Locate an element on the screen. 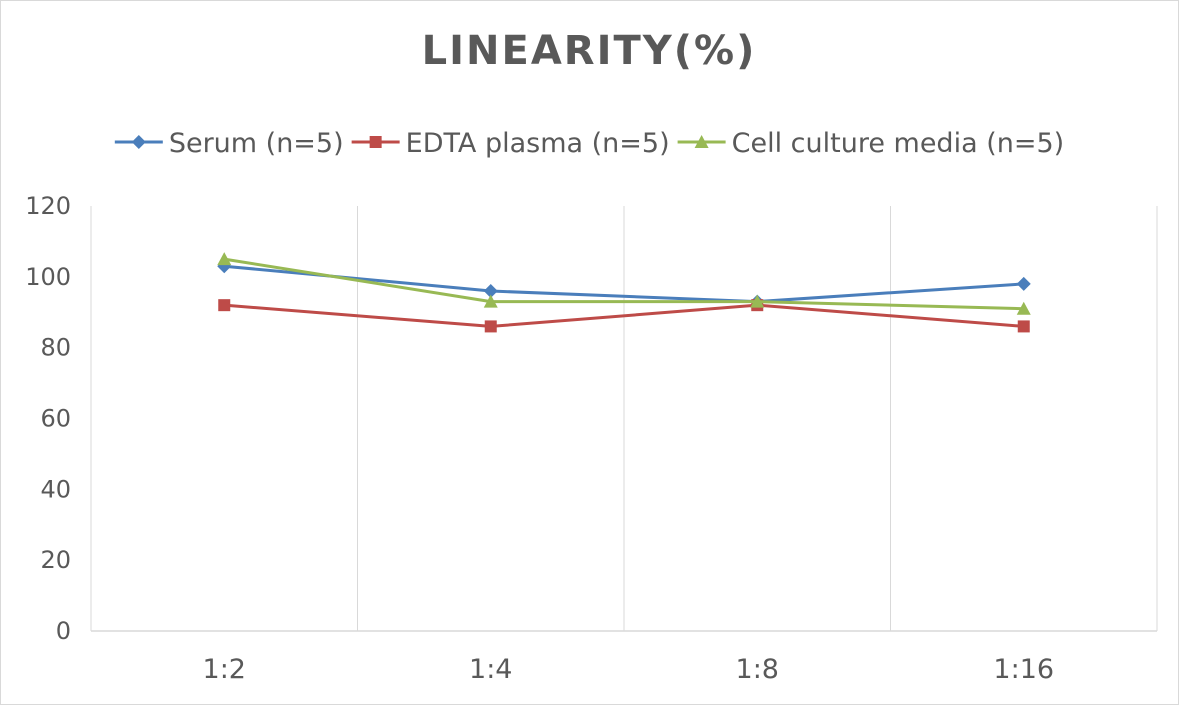 The width and height of the screenshot is (1179, 705). x-tick-label: 1:4 is located at coordinates (490, 669).